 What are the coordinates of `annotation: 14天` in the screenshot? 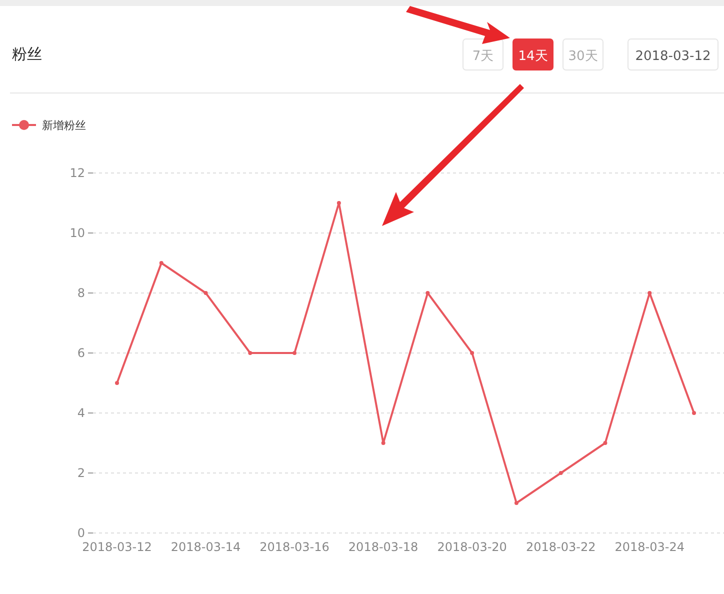 It's located at (533, 54).